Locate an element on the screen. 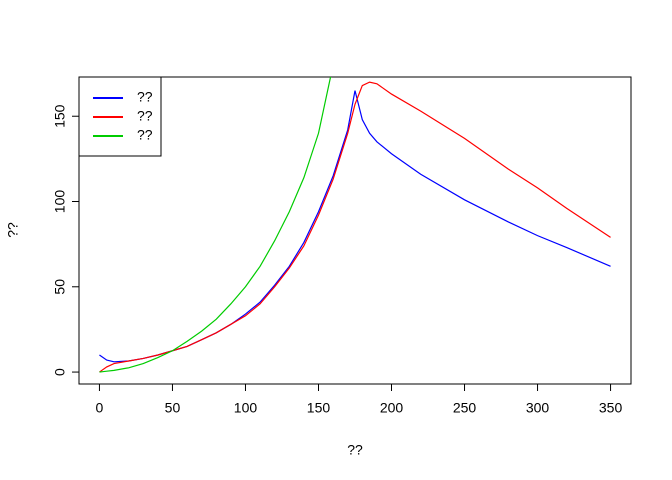 This screenshot has width=672, height=480. y-tick-label: 50 is located at coordinates (60, 287).